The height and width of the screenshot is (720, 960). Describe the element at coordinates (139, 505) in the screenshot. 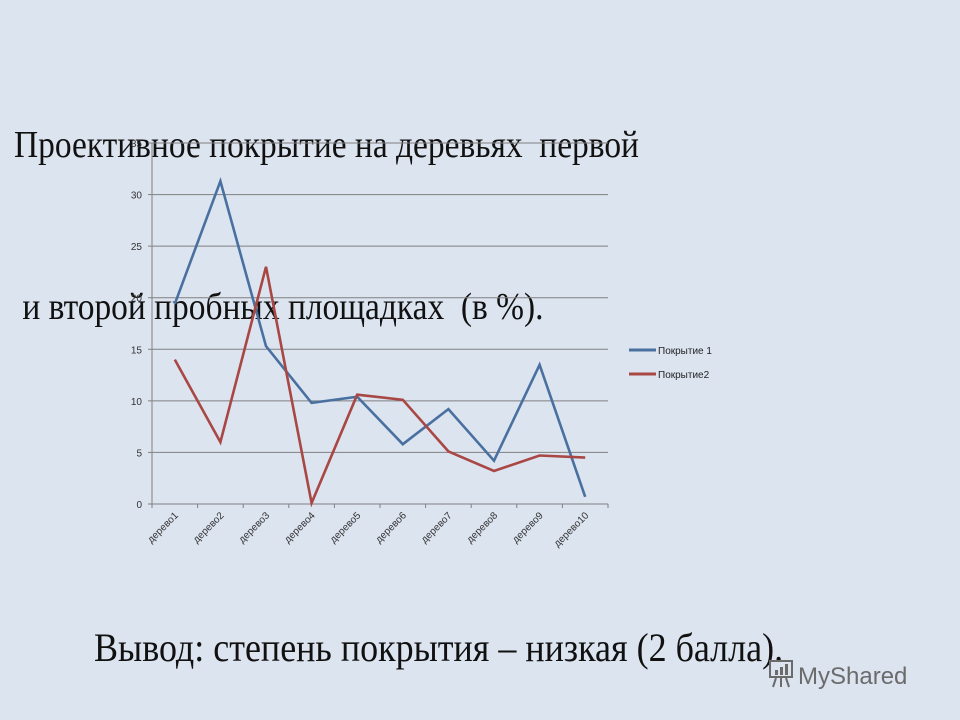

I see `y-tick-label: 0` at that location.